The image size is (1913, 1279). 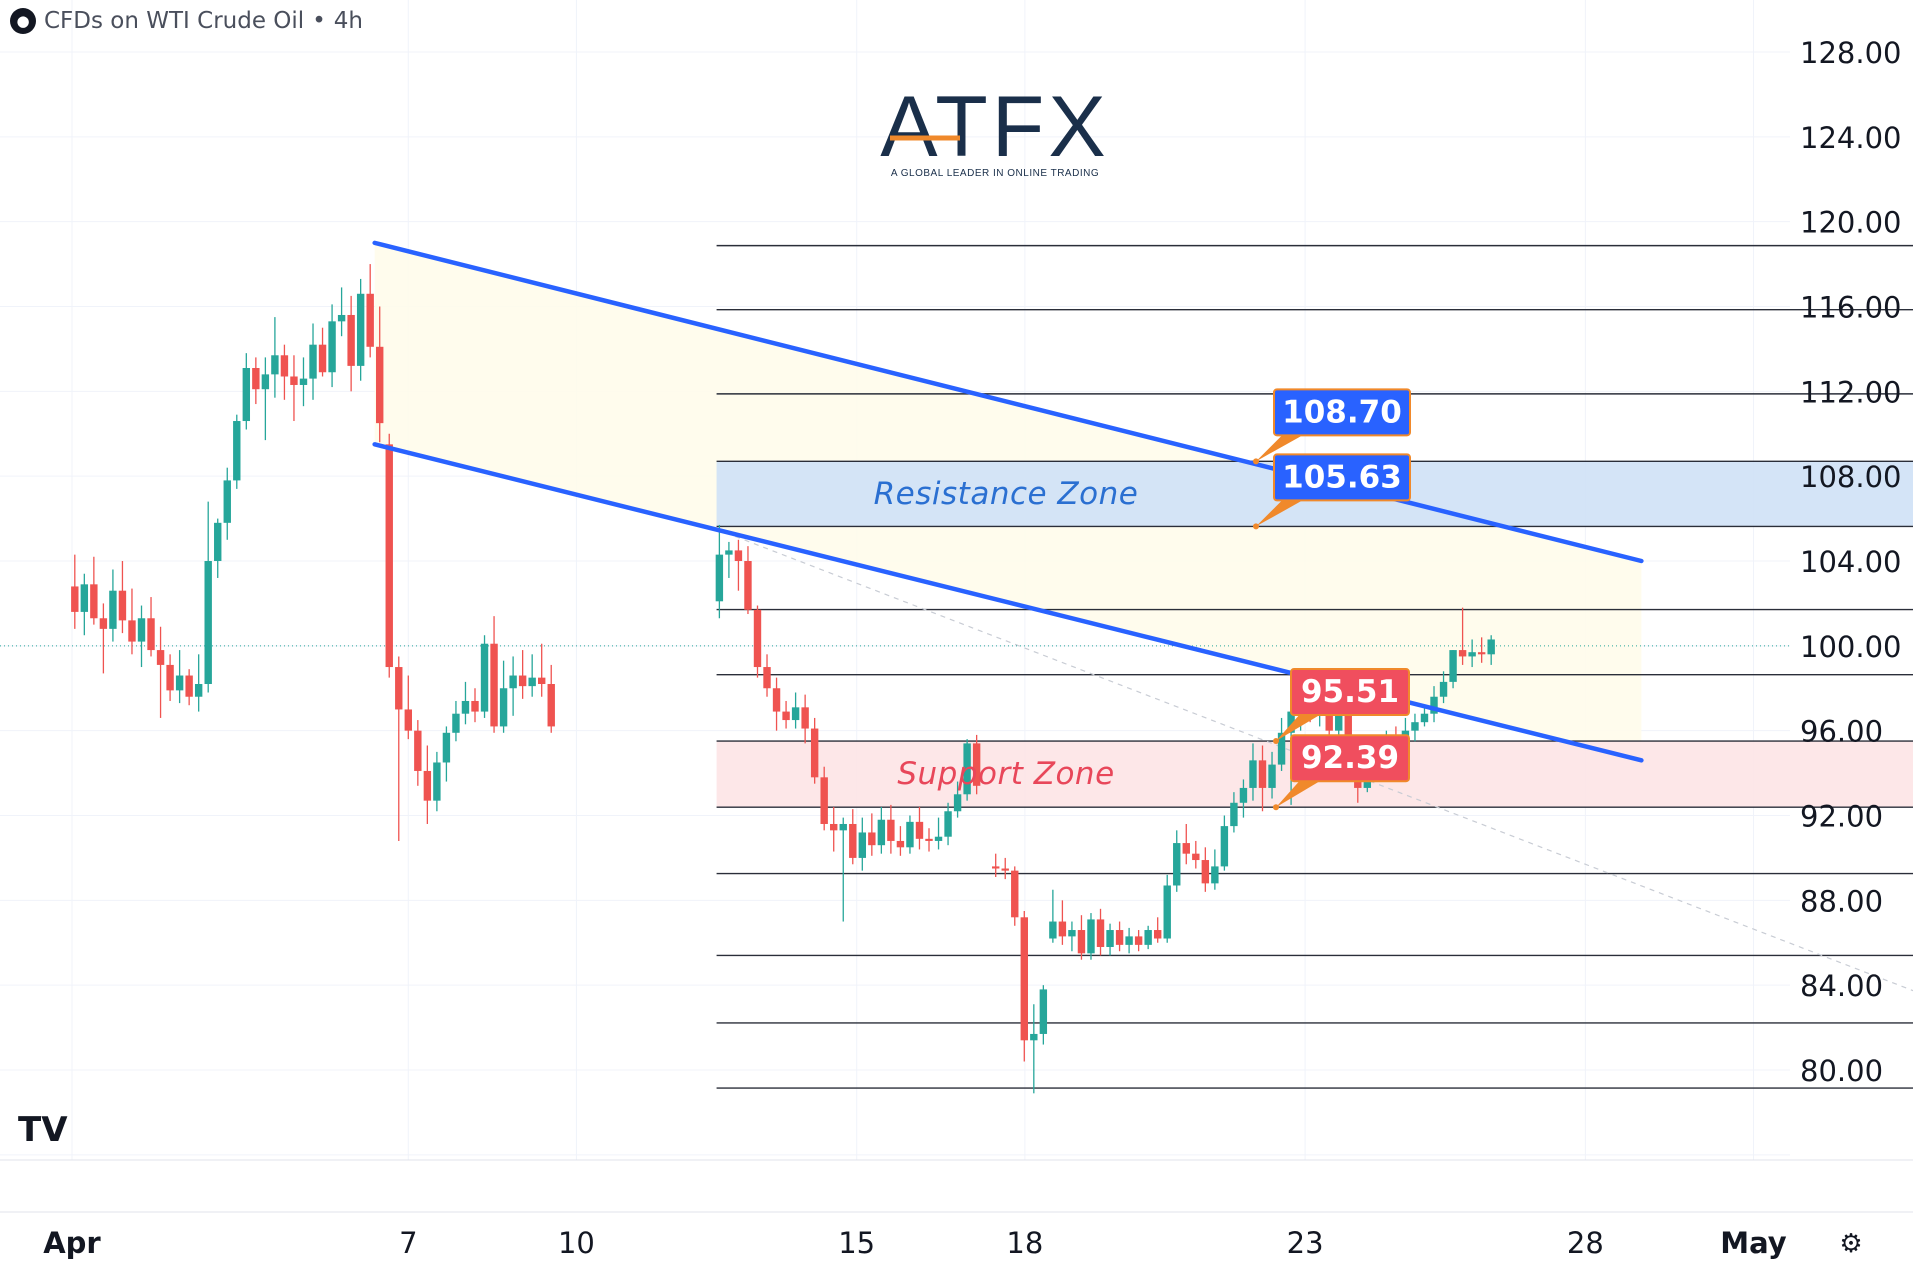 I want to click on symbol-header: ● CFDs on WTI Crude Oil • 4h, so click(x=186, y=21).